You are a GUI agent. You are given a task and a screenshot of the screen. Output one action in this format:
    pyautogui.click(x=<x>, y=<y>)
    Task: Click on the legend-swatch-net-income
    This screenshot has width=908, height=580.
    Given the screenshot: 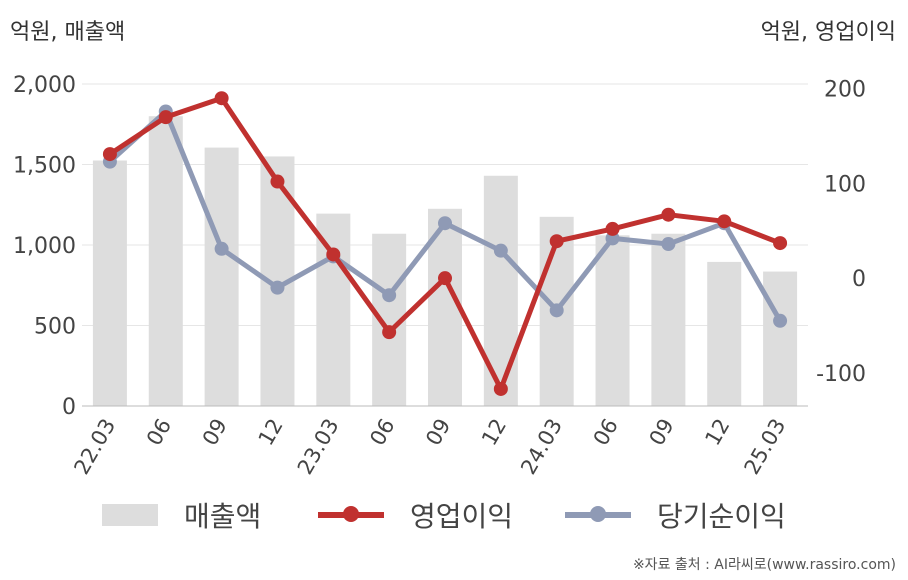 What is the action you would take?
    pyautogui.click(x=598, y=514)
    